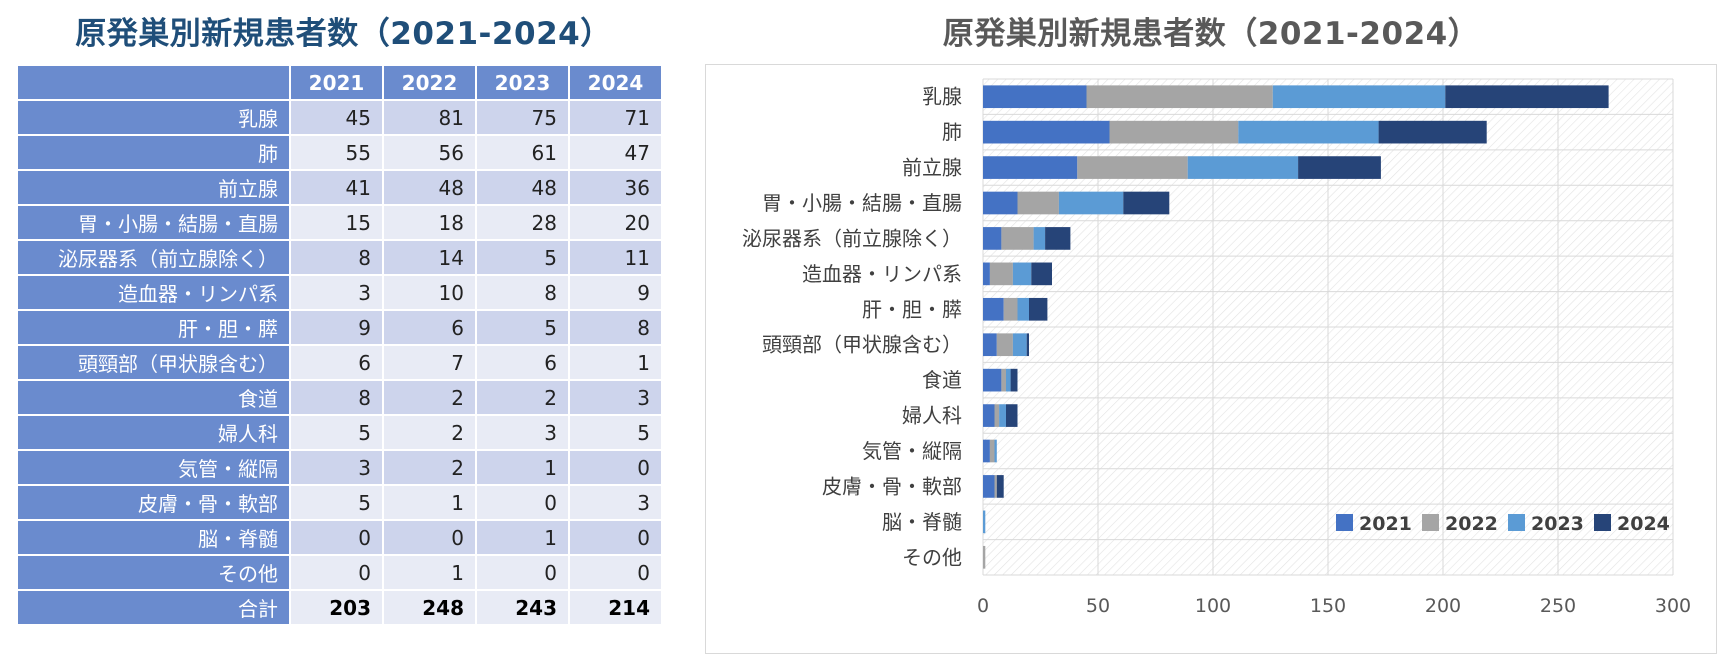 This screenshot has height=667, width=1733. Describe the element at coordinates (1557, 524) in the screenshot. I see `legend-label: 2023` at that location.